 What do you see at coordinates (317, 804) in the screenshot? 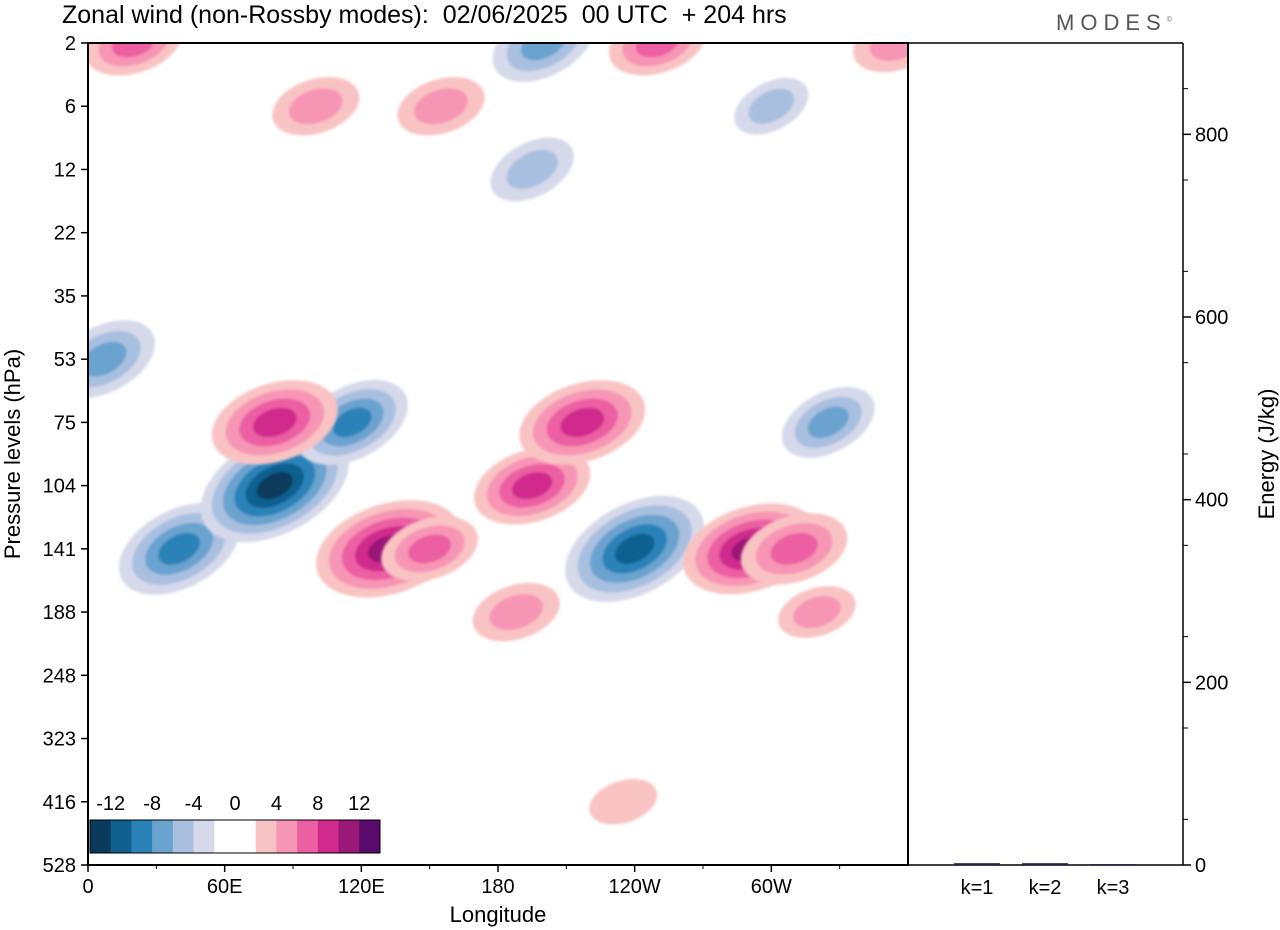
I see `colorbar-label: 8` at bounding box center [317, 804].